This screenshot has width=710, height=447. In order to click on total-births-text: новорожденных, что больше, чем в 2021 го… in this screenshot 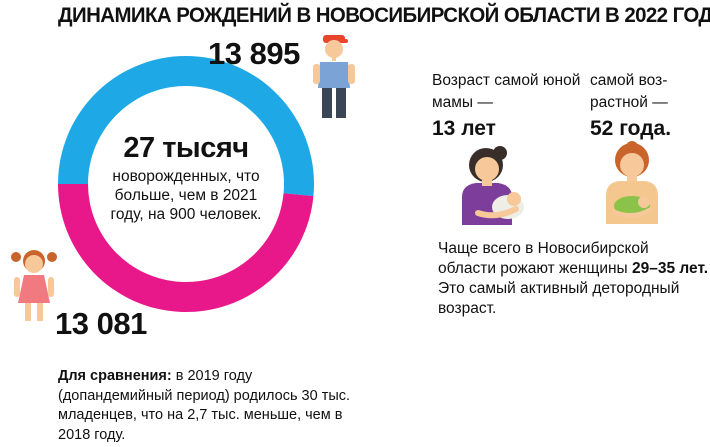, I will do `click(186, 195)`.